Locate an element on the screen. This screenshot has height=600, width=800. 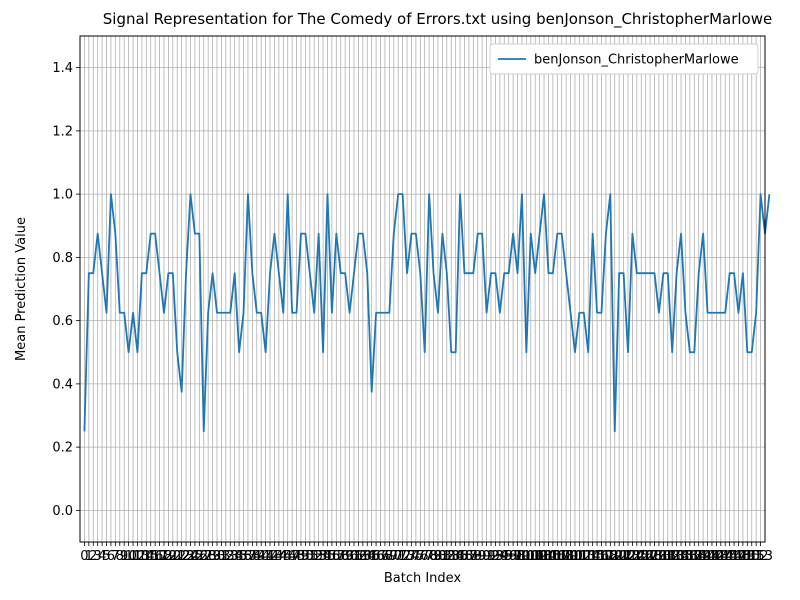
x-tick-label: 14 is located at coordinates (146, 556).